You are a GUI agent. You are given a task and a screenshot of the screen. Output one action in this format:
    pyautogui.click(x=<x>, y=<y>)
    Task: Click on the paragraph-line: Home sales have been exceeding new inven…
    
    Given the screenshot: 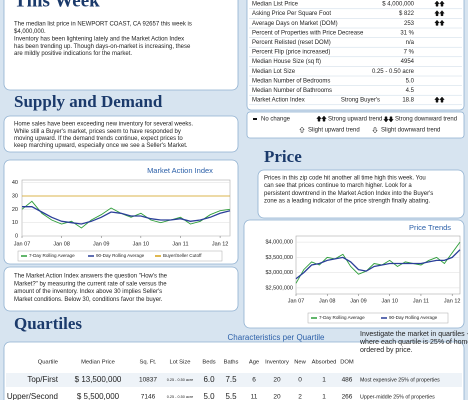 What is the action you would take?
    pyautogui.click(x=103, y=125)
    